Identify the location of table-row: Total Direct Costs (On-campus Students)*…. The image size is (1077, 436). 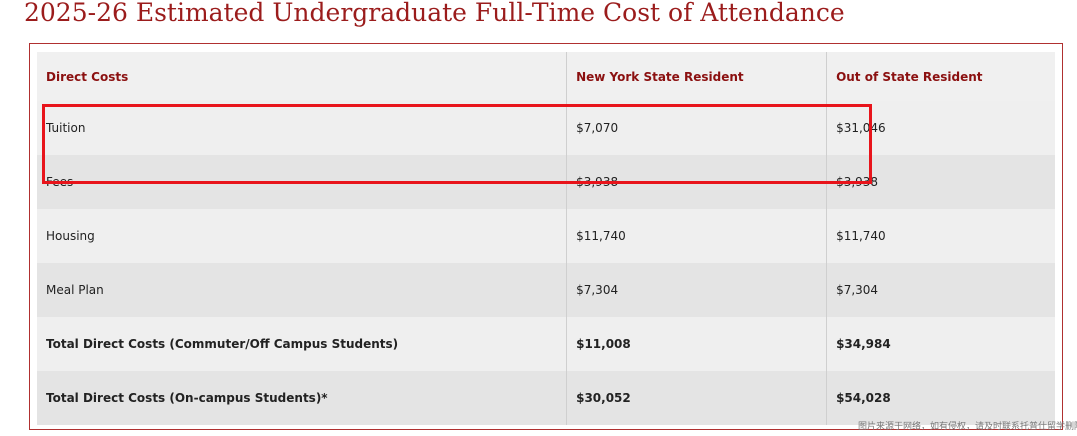
(546, 398).